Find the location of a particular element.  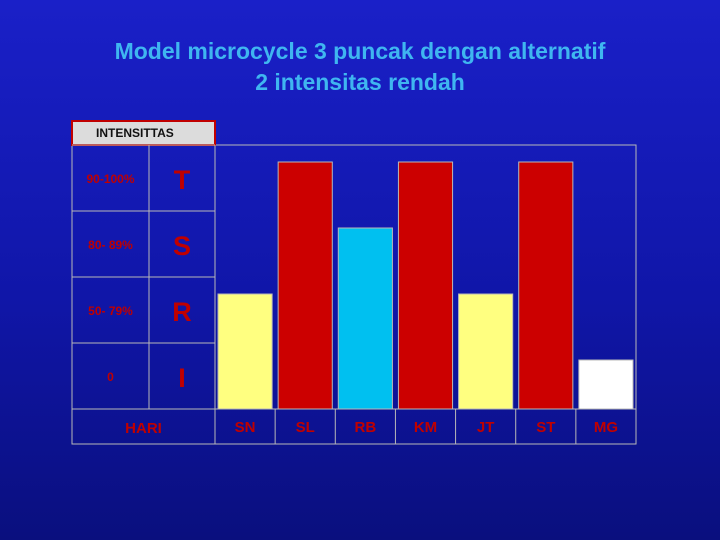

x-axis-label: HARI is located at coordinates (143, 428).